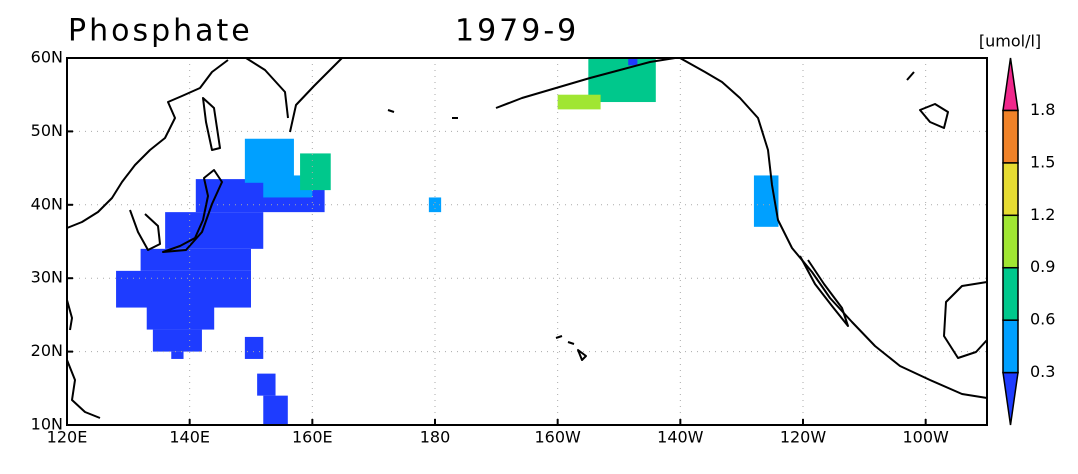  Describe the element at coordinates (1042, 161) in the screenshot. I see `colorbar-label: 1.5` at that location.